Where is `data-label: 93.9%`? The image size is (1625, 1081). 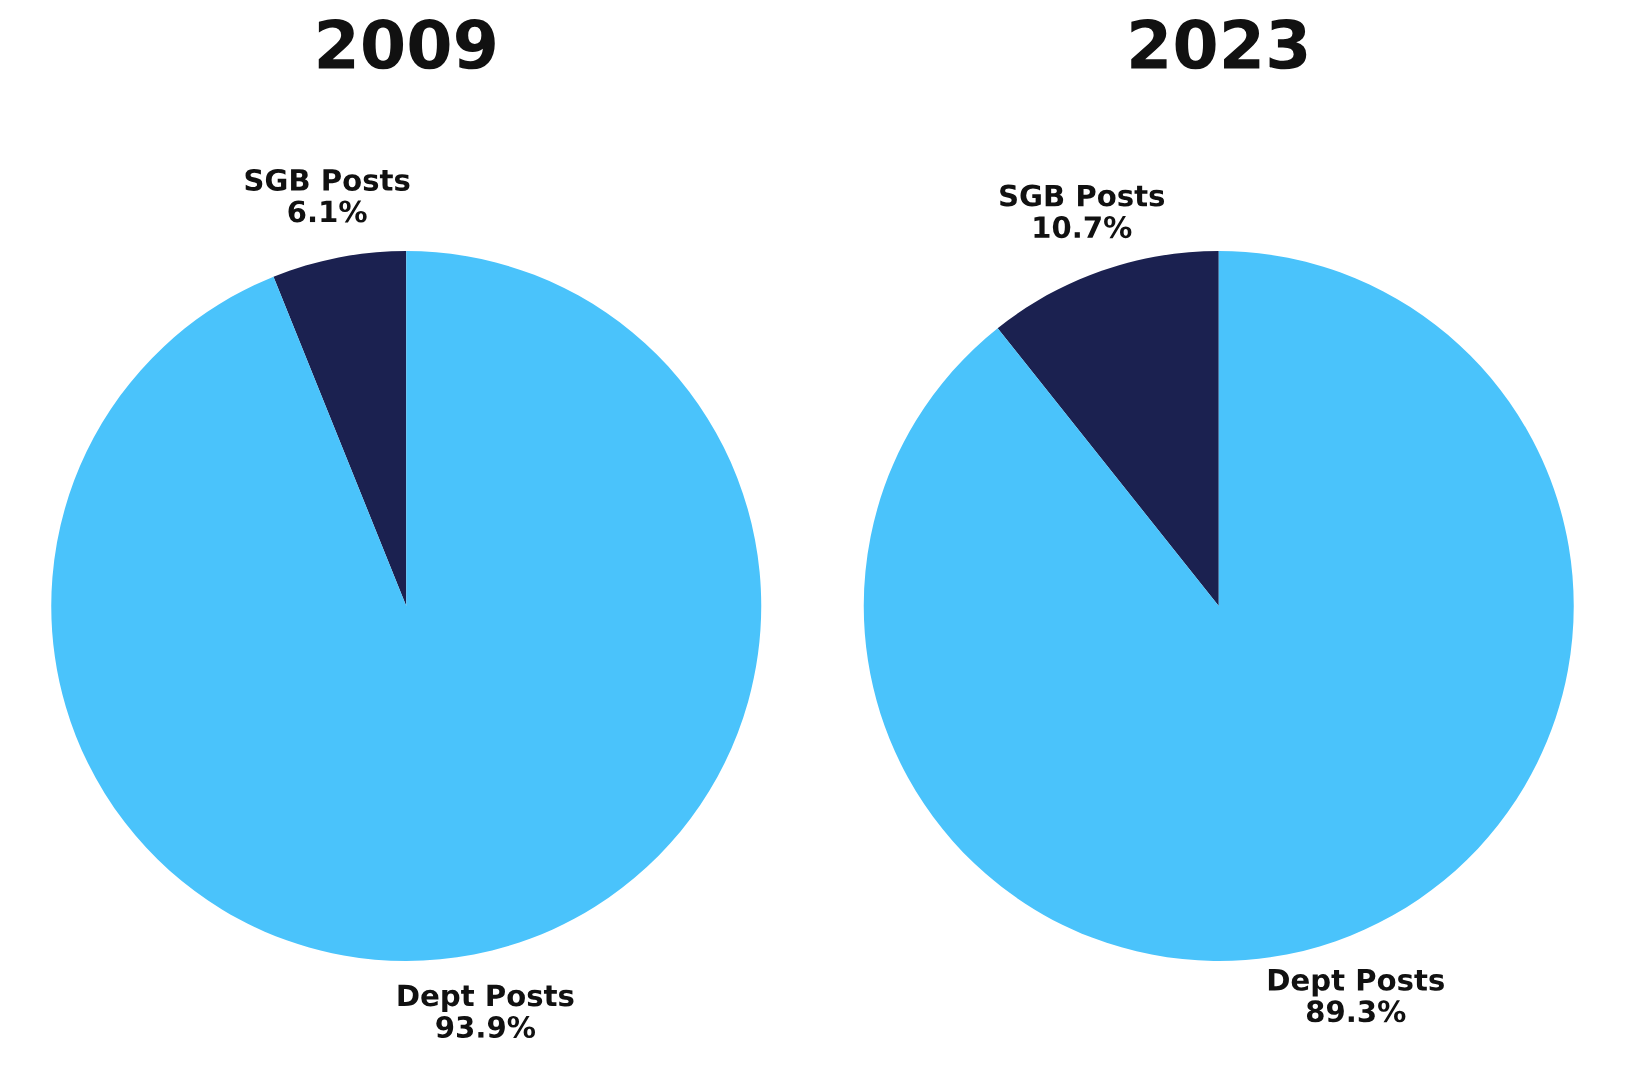
data-label: 93.9% is located at coordinates (486, 1026).